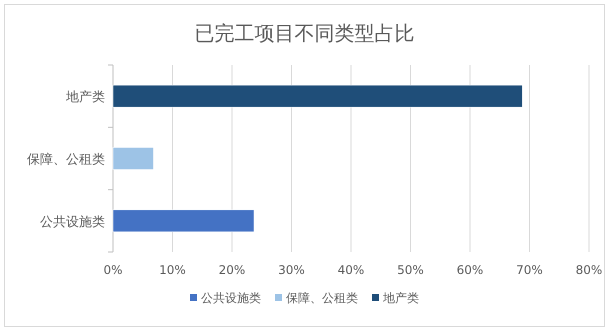 The image size is (609, 331). Describe the element at coordinates (291, 270) in the screenshot. I see `x-tick-label: 30%` at that location.